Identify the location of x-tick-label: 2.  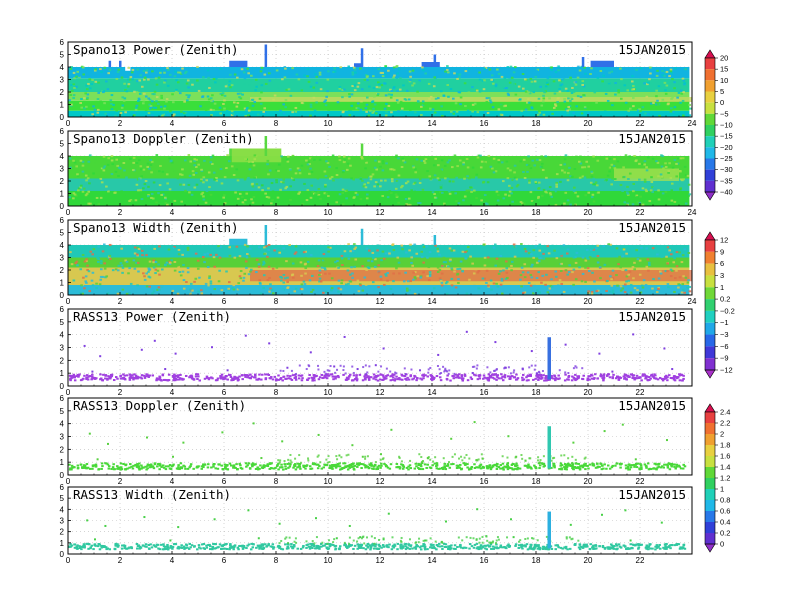
(120, 301).